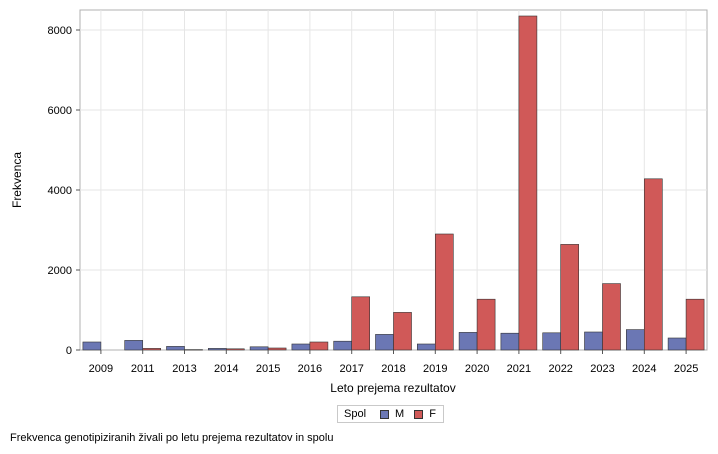 The height and width of the screenshot is (454, 718). Describe the element at coordinates (259, 348) in the screenshot. I see `bar-m-2015` at that location.